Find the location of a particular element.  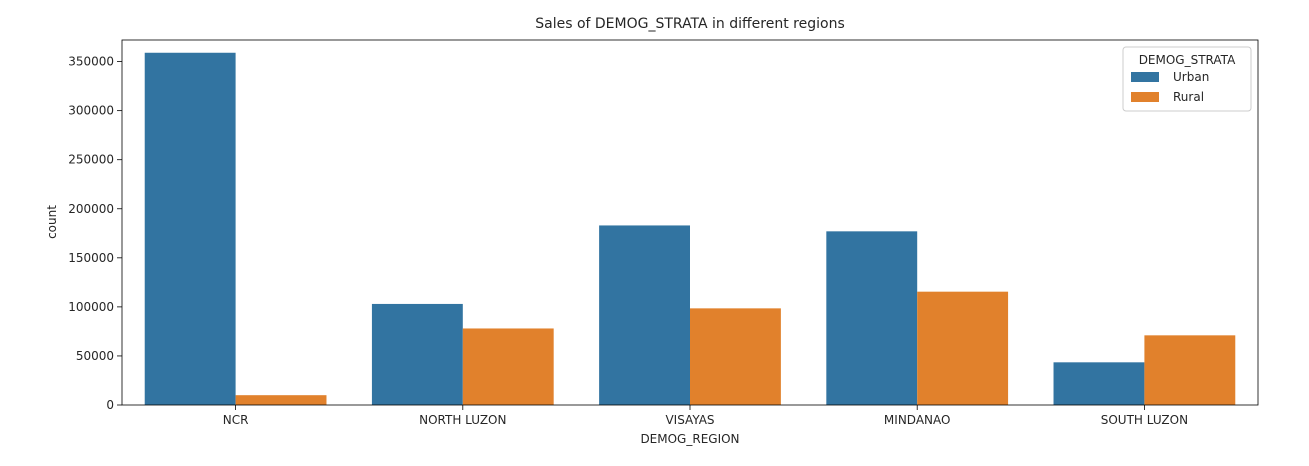

x-tick-label: MINDANAO is located at coordinates (917, 420).